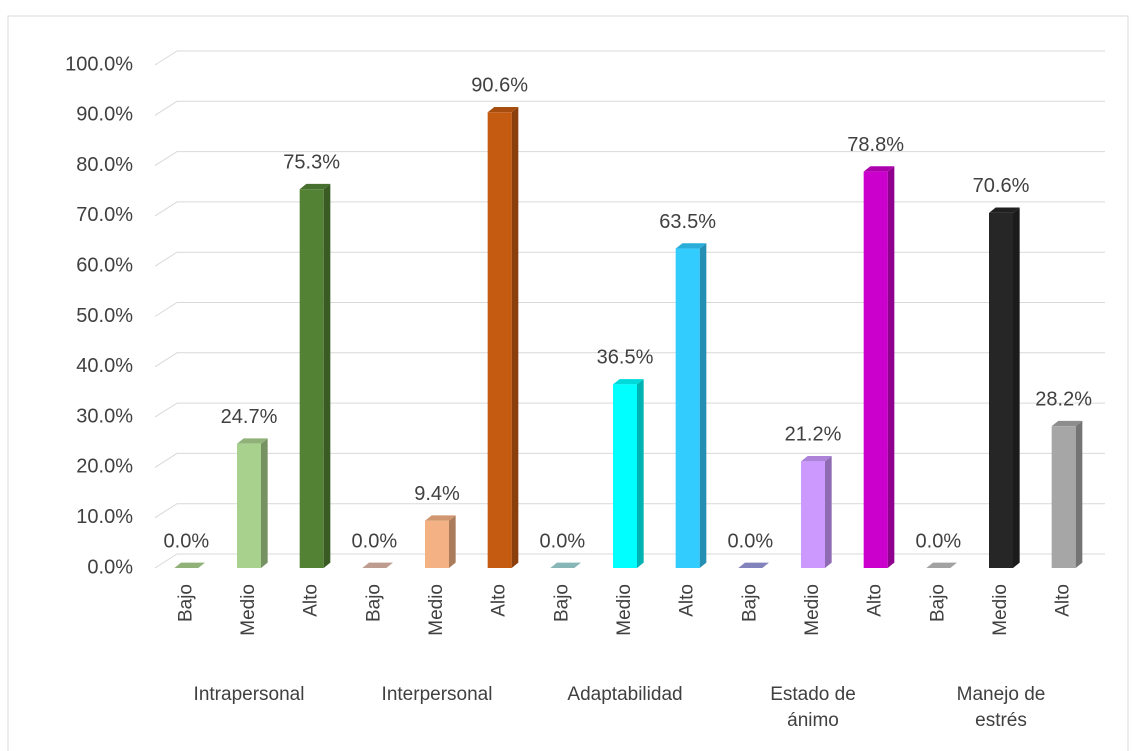 This screenshot has width=1132, height=751. Describe the element at coordinates (104, 265) in the screenshot. I see `y-tick-label: 60.0%` at that location.